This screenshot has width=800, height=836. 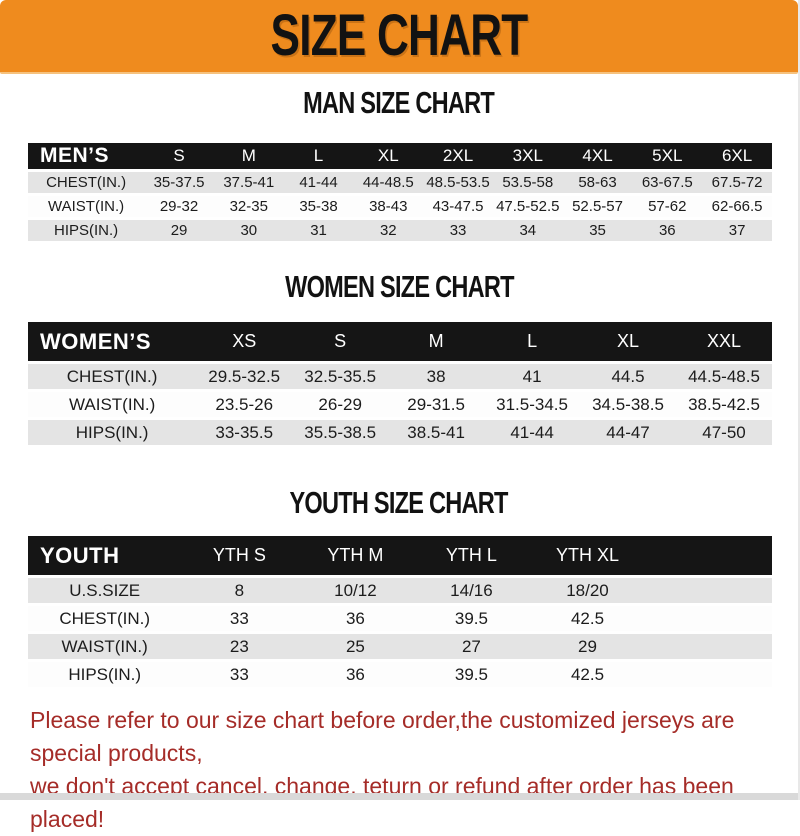 What do you see at coordinates (436, 404) in the screenshot?
I see `size-value-cell: 29-31.5` at bounding box center [436, 404].